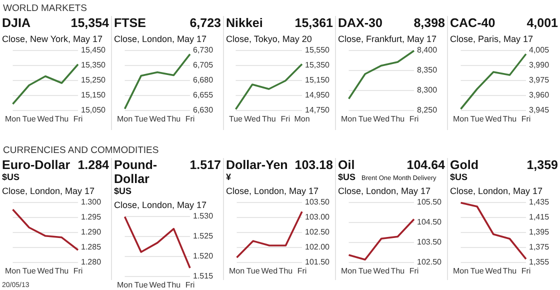 The image size is (560, 290). What do you see at coordinates (542, 23) in the screenshot?
I see `text: 4,001` at bounding box center [542, 23].